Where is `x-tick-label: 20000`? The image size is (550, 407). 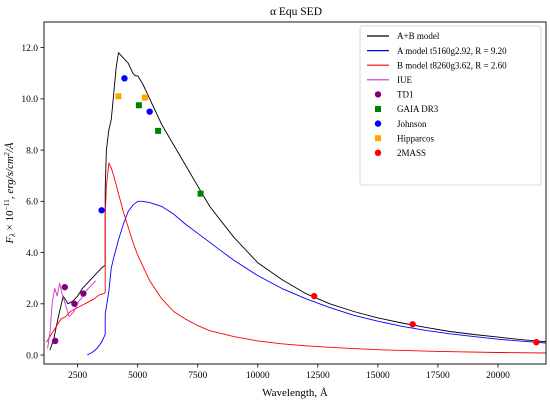 x-tick-label: 20000 is located at coordinates (498, 376).